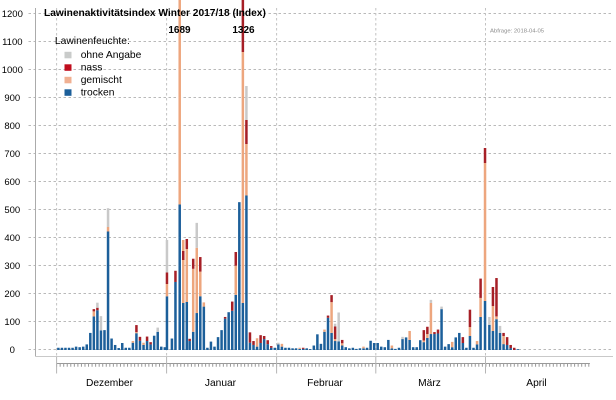 This screenshot has width=616, height=400. I want to click on svg-text: 900, so click(12, 98).